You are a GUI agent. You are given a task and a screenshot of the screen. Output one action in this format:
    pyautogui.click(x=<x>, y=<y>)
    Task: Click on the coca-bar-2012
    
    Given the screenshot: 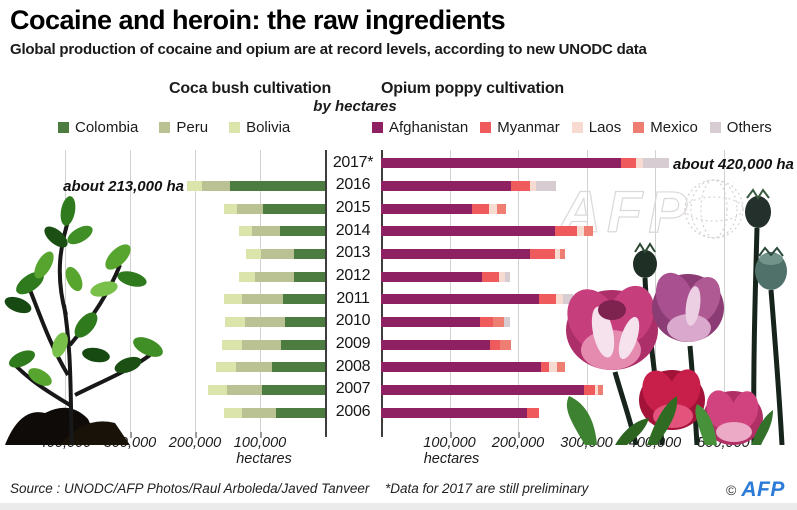 What is the action you would take?
    pyautogui.click(x=281, y=276)
    